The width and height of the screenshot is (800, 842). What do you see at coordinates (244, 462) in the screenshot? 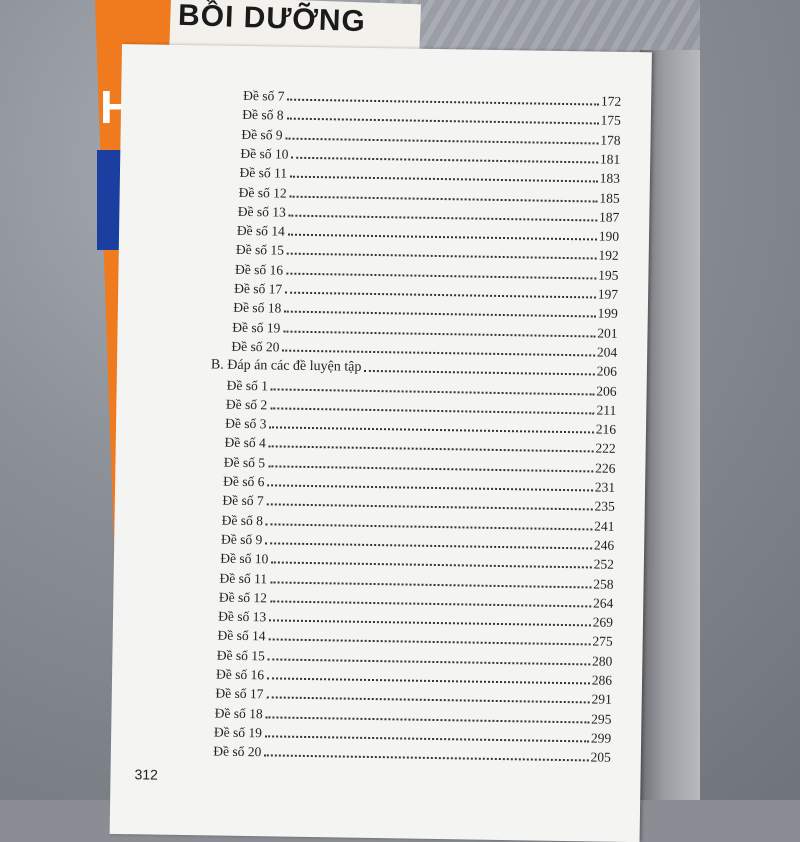
I see `toc-entry-label: Đề số 5` at bounding box center [244, 462].